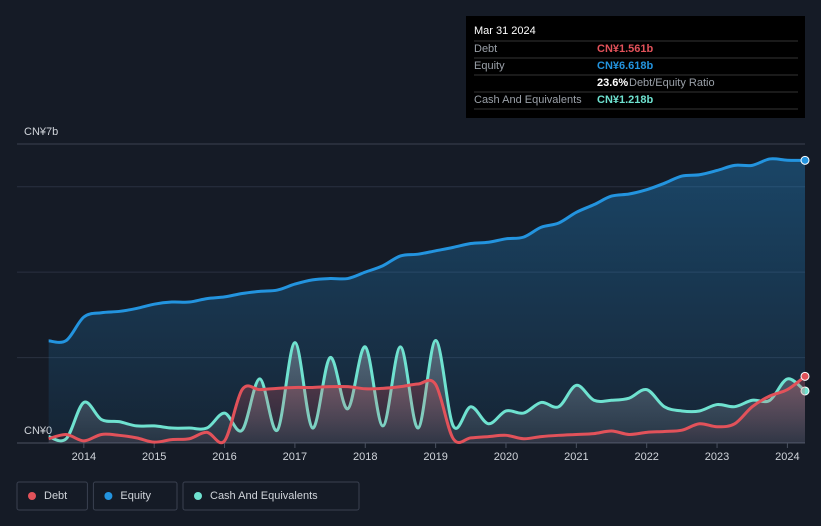 The width and height of the screenshot is (821, 526). I want to click on y-tick-label: CN¥0, so click(38, 431).